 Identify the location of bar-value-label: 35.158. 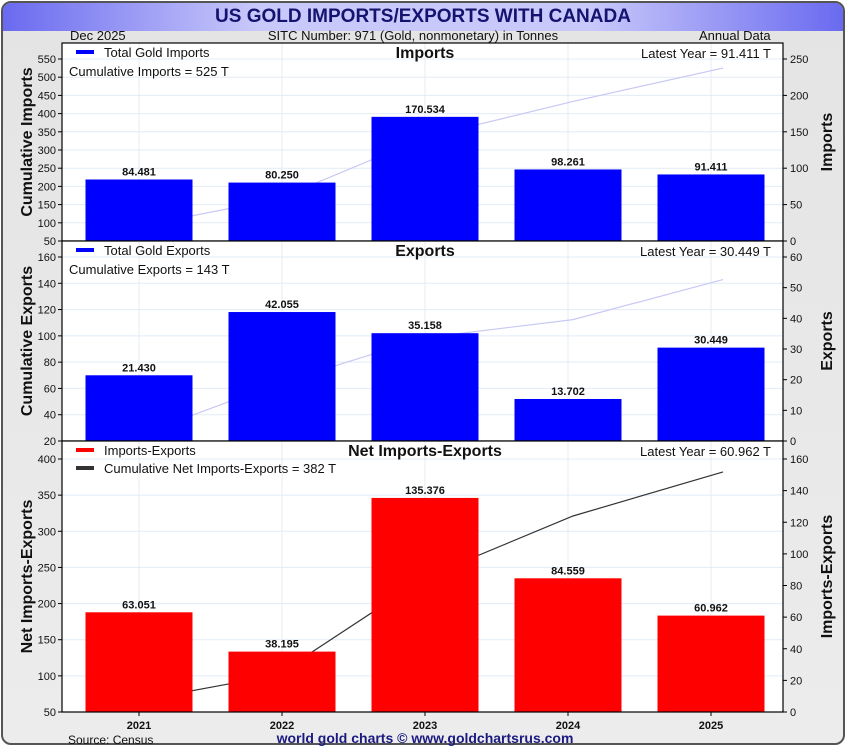
(425, 326).